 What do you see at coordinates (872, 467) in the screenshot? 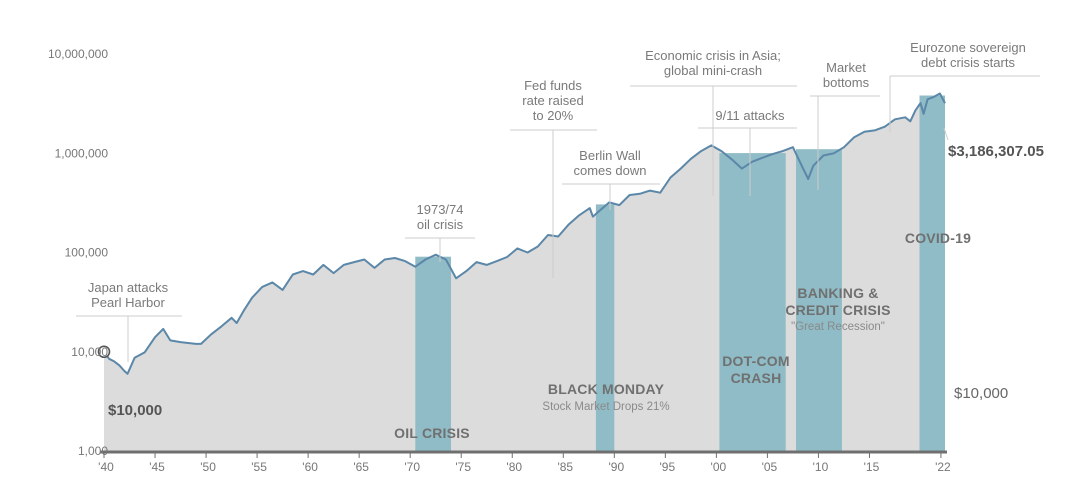
I see `x-tick-label: '15` at bounding box center [872, 467].